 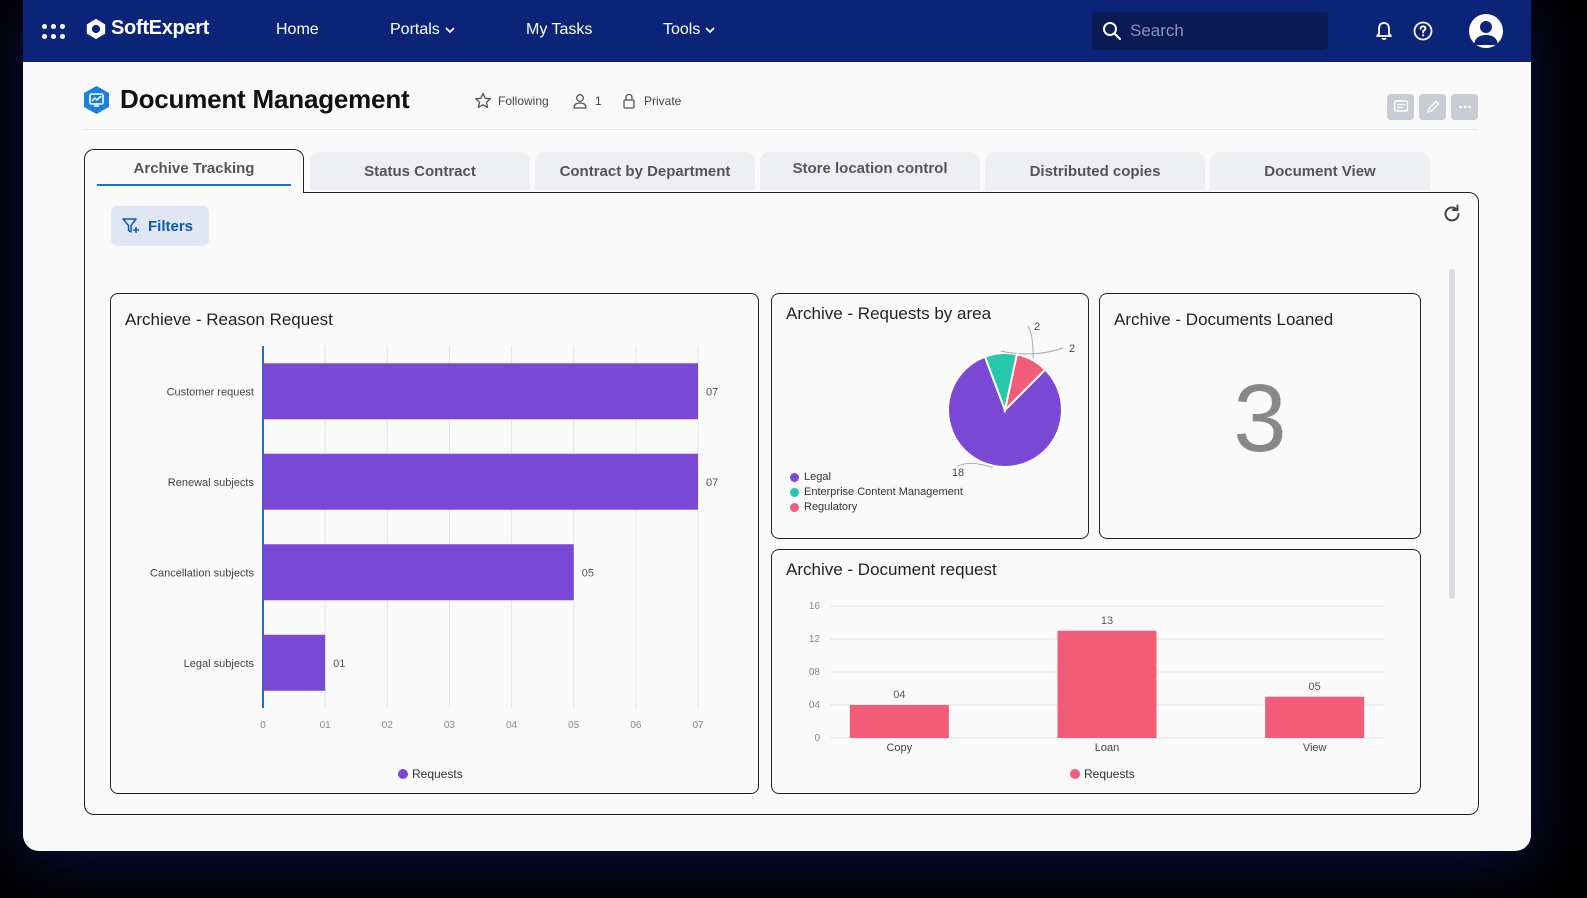 I want to click on pie-leader-line, so click(x=1030, y=342).